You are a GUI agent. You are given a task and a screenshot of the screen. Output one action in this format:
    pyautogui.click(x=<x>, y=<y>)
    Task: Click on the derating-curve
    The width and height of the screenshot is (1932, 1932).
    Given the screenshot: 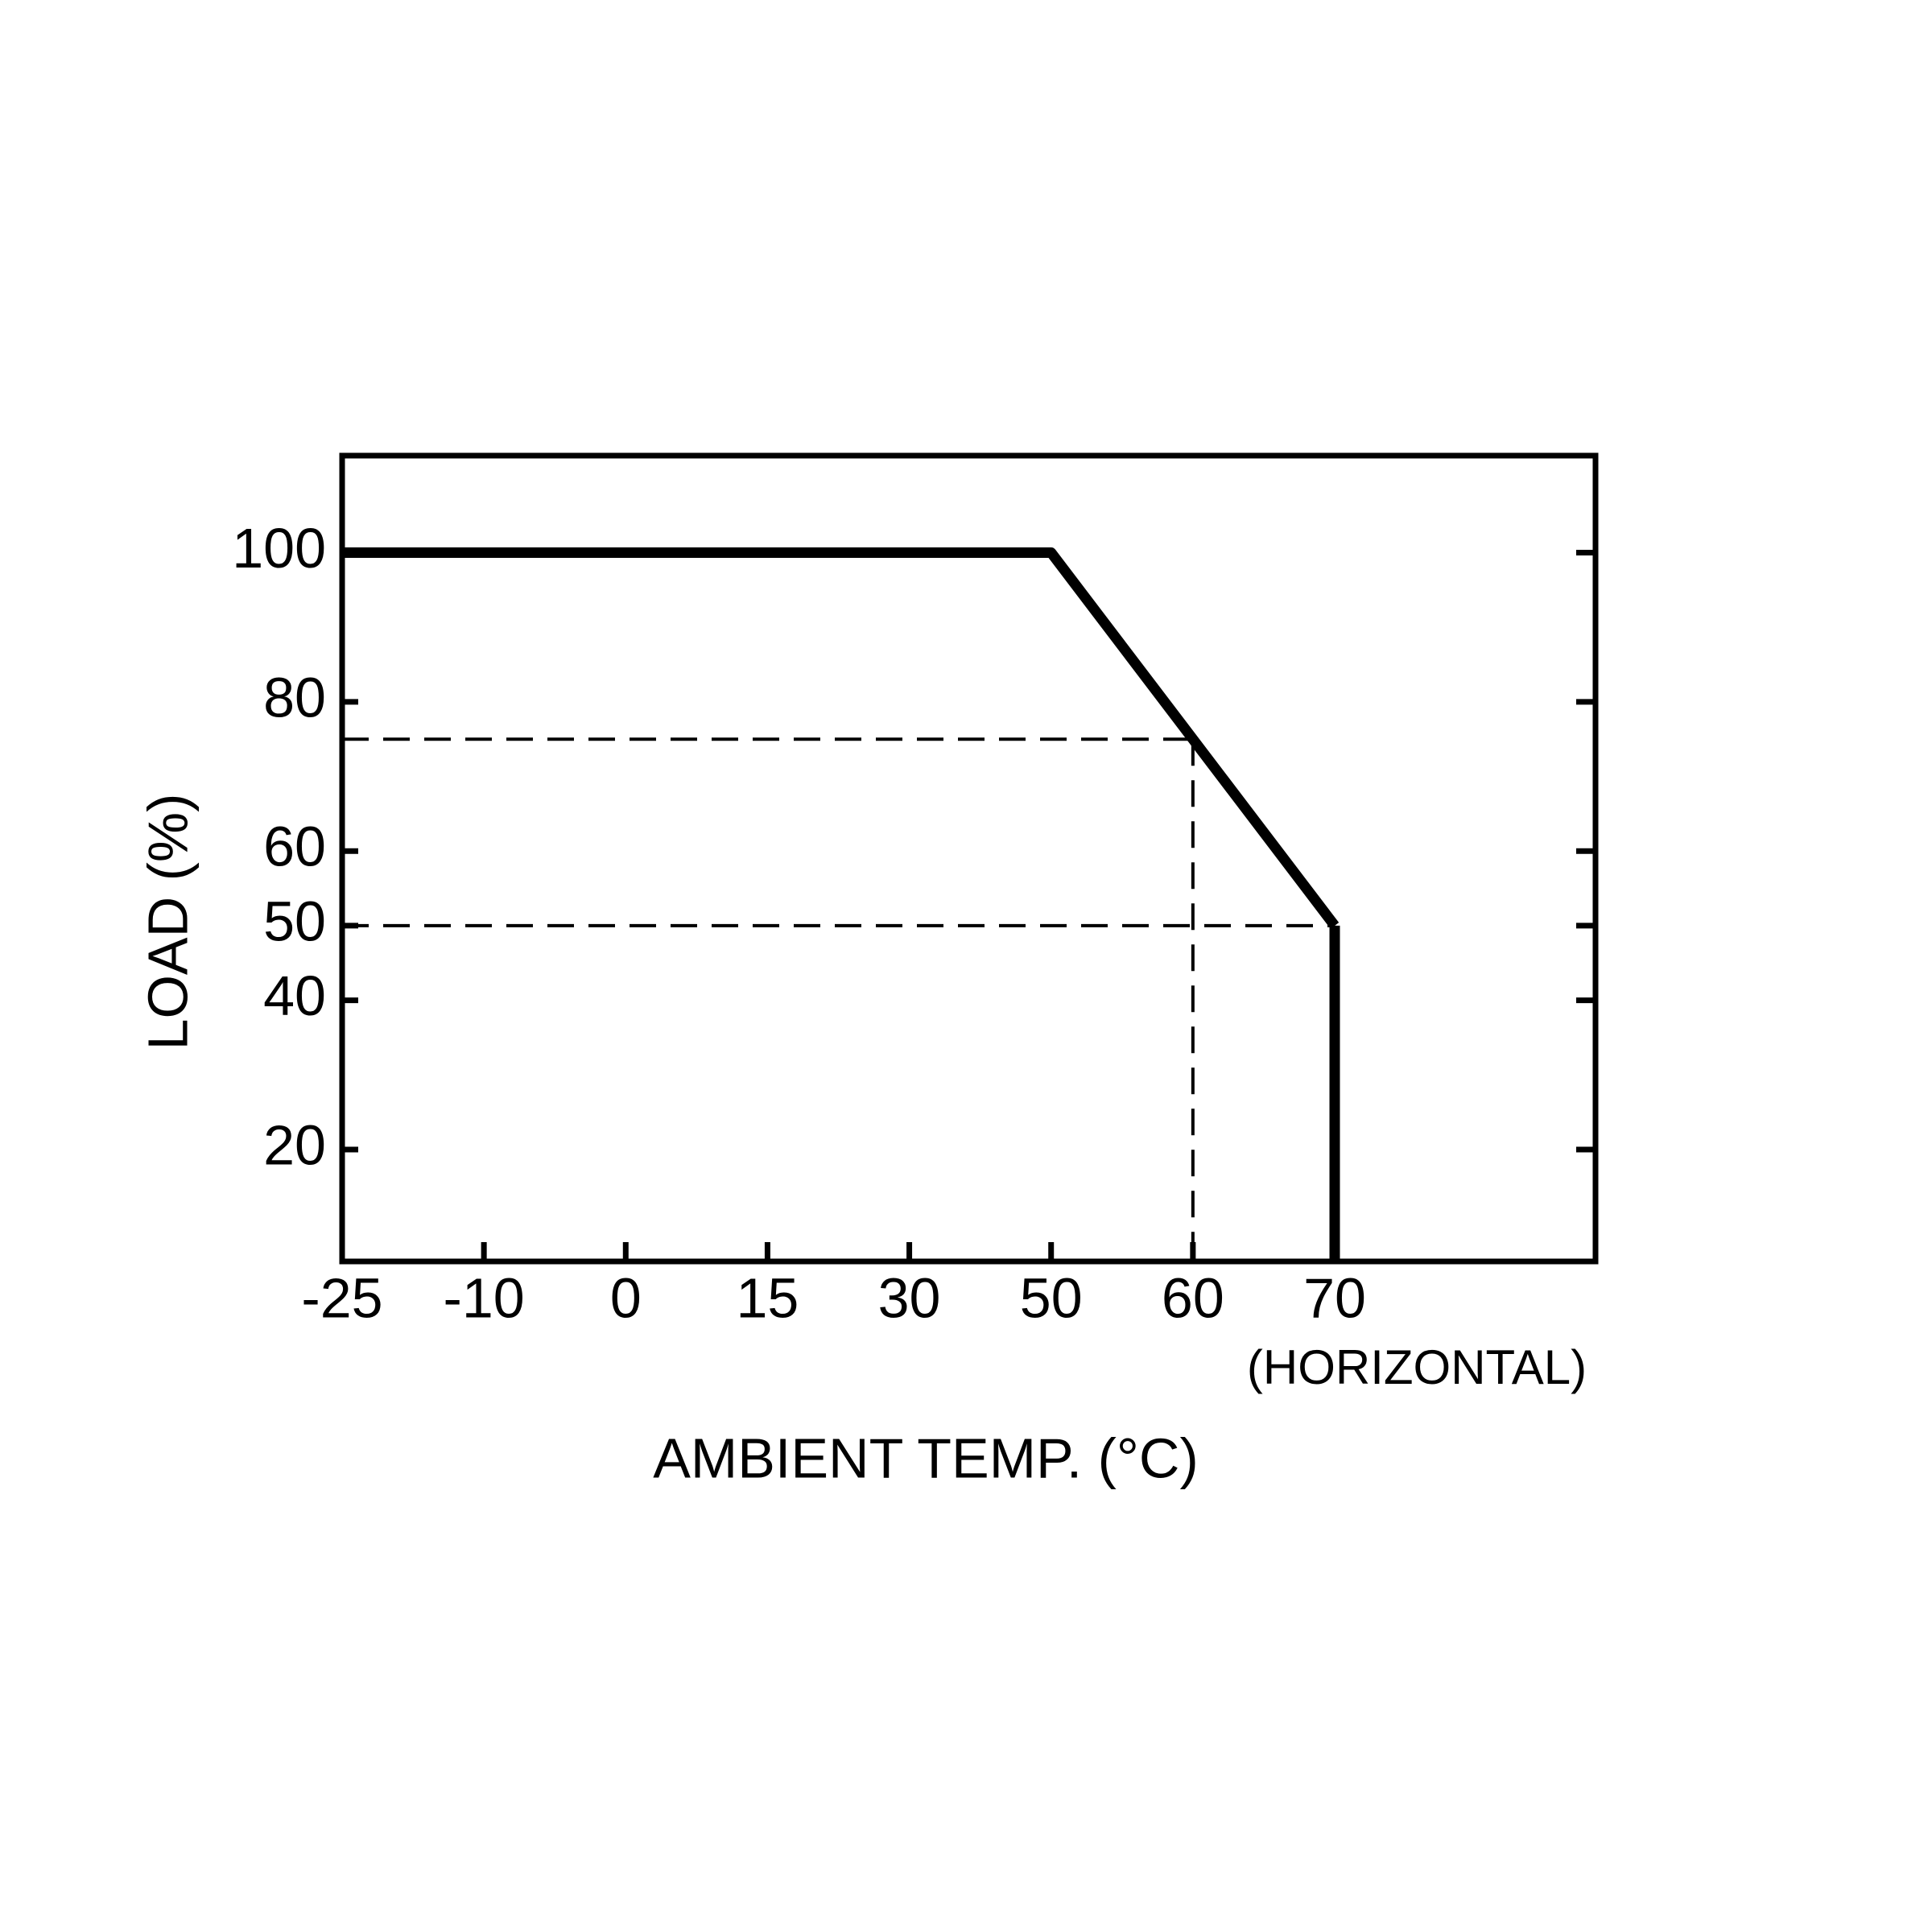 What is the action you would take?
    pyautogui.click(x=841, y=738)
    